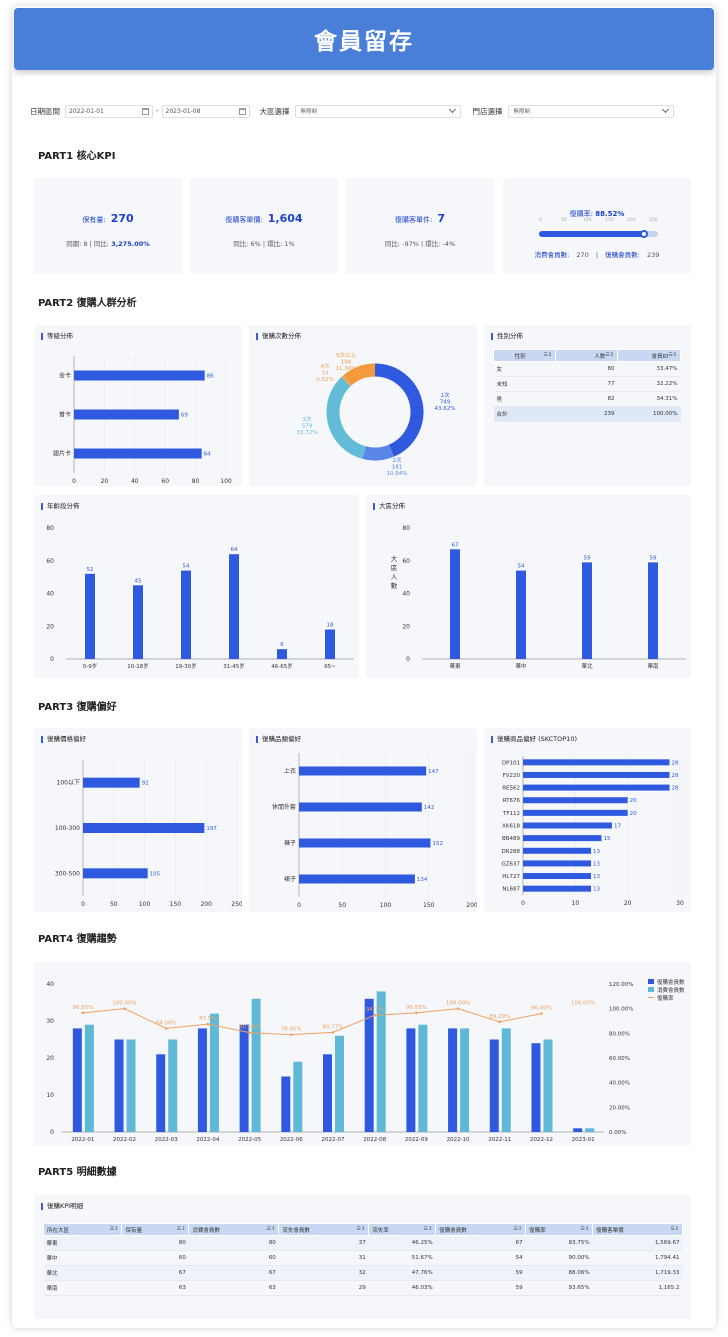 This screenshot has width=728, height=1337. I want to click on x-category-label: 華南, so click(653, 666).